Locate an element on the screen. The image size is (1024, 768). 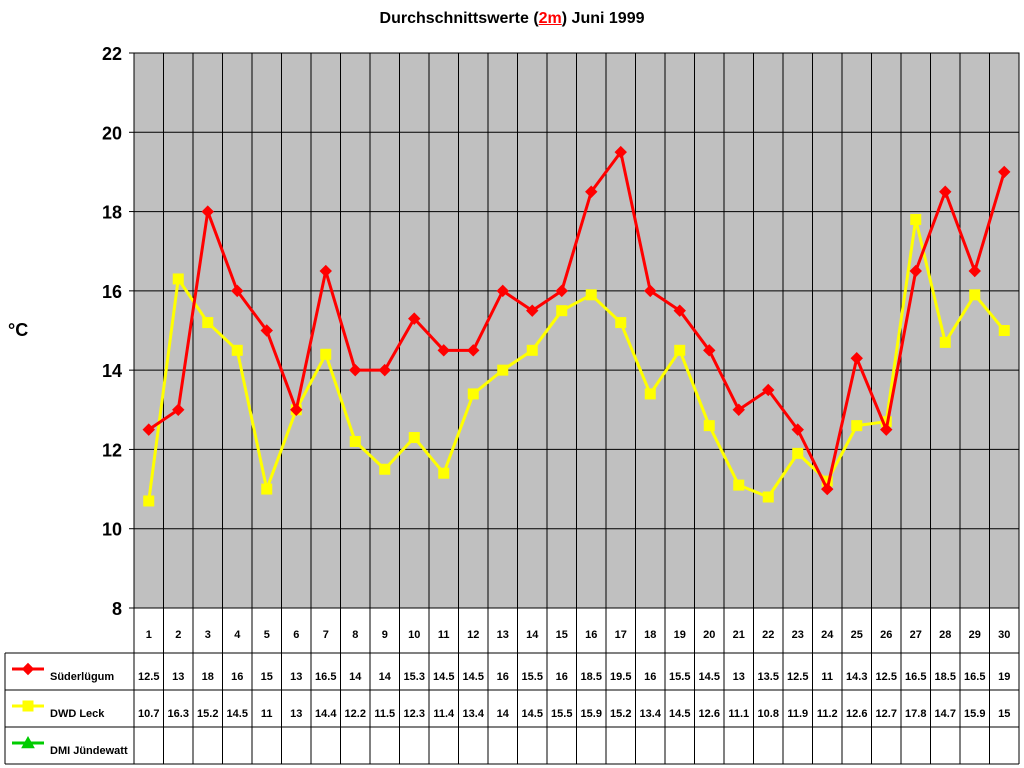
x-tick-label: 23 is located at coordinates (798, 635).